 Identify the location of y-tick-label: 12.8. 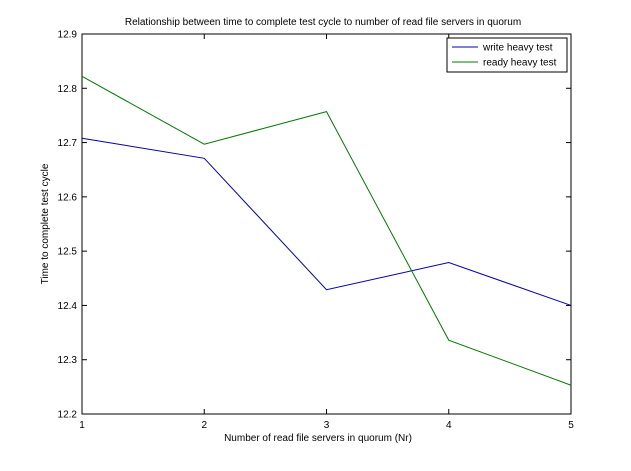
(68, 89).